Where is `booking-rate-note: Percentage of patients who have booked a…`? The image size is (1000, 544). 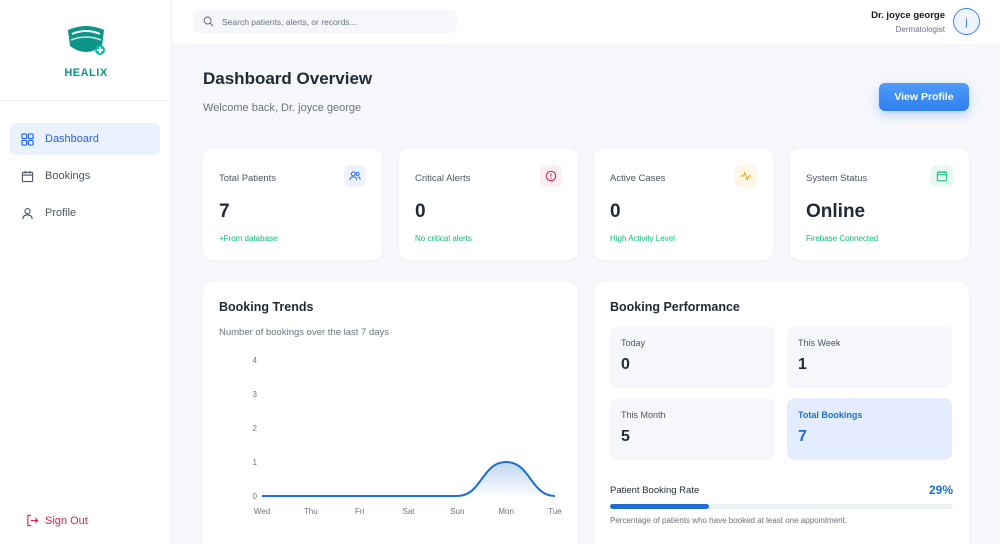
booking-rate-note: Percentage of patients who have booked a… is located at coordinates (729, 520).